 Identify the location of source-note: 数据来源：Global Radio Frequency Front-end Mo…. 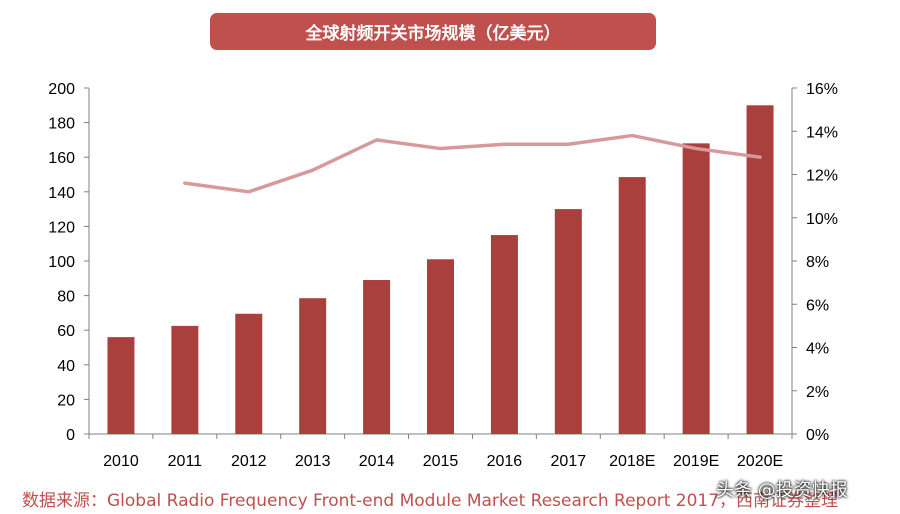
(430, 501).